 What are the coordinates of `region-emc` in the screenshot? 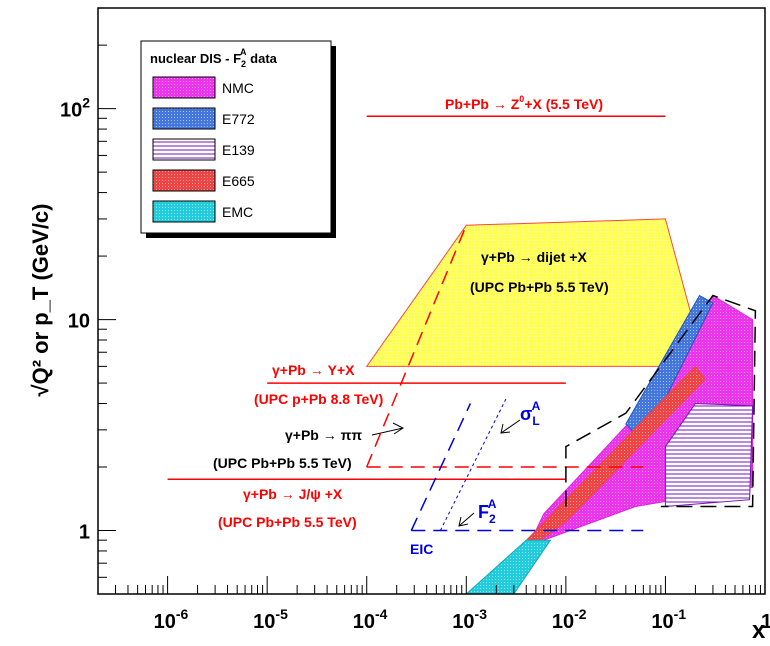 It's located at (508, 567).